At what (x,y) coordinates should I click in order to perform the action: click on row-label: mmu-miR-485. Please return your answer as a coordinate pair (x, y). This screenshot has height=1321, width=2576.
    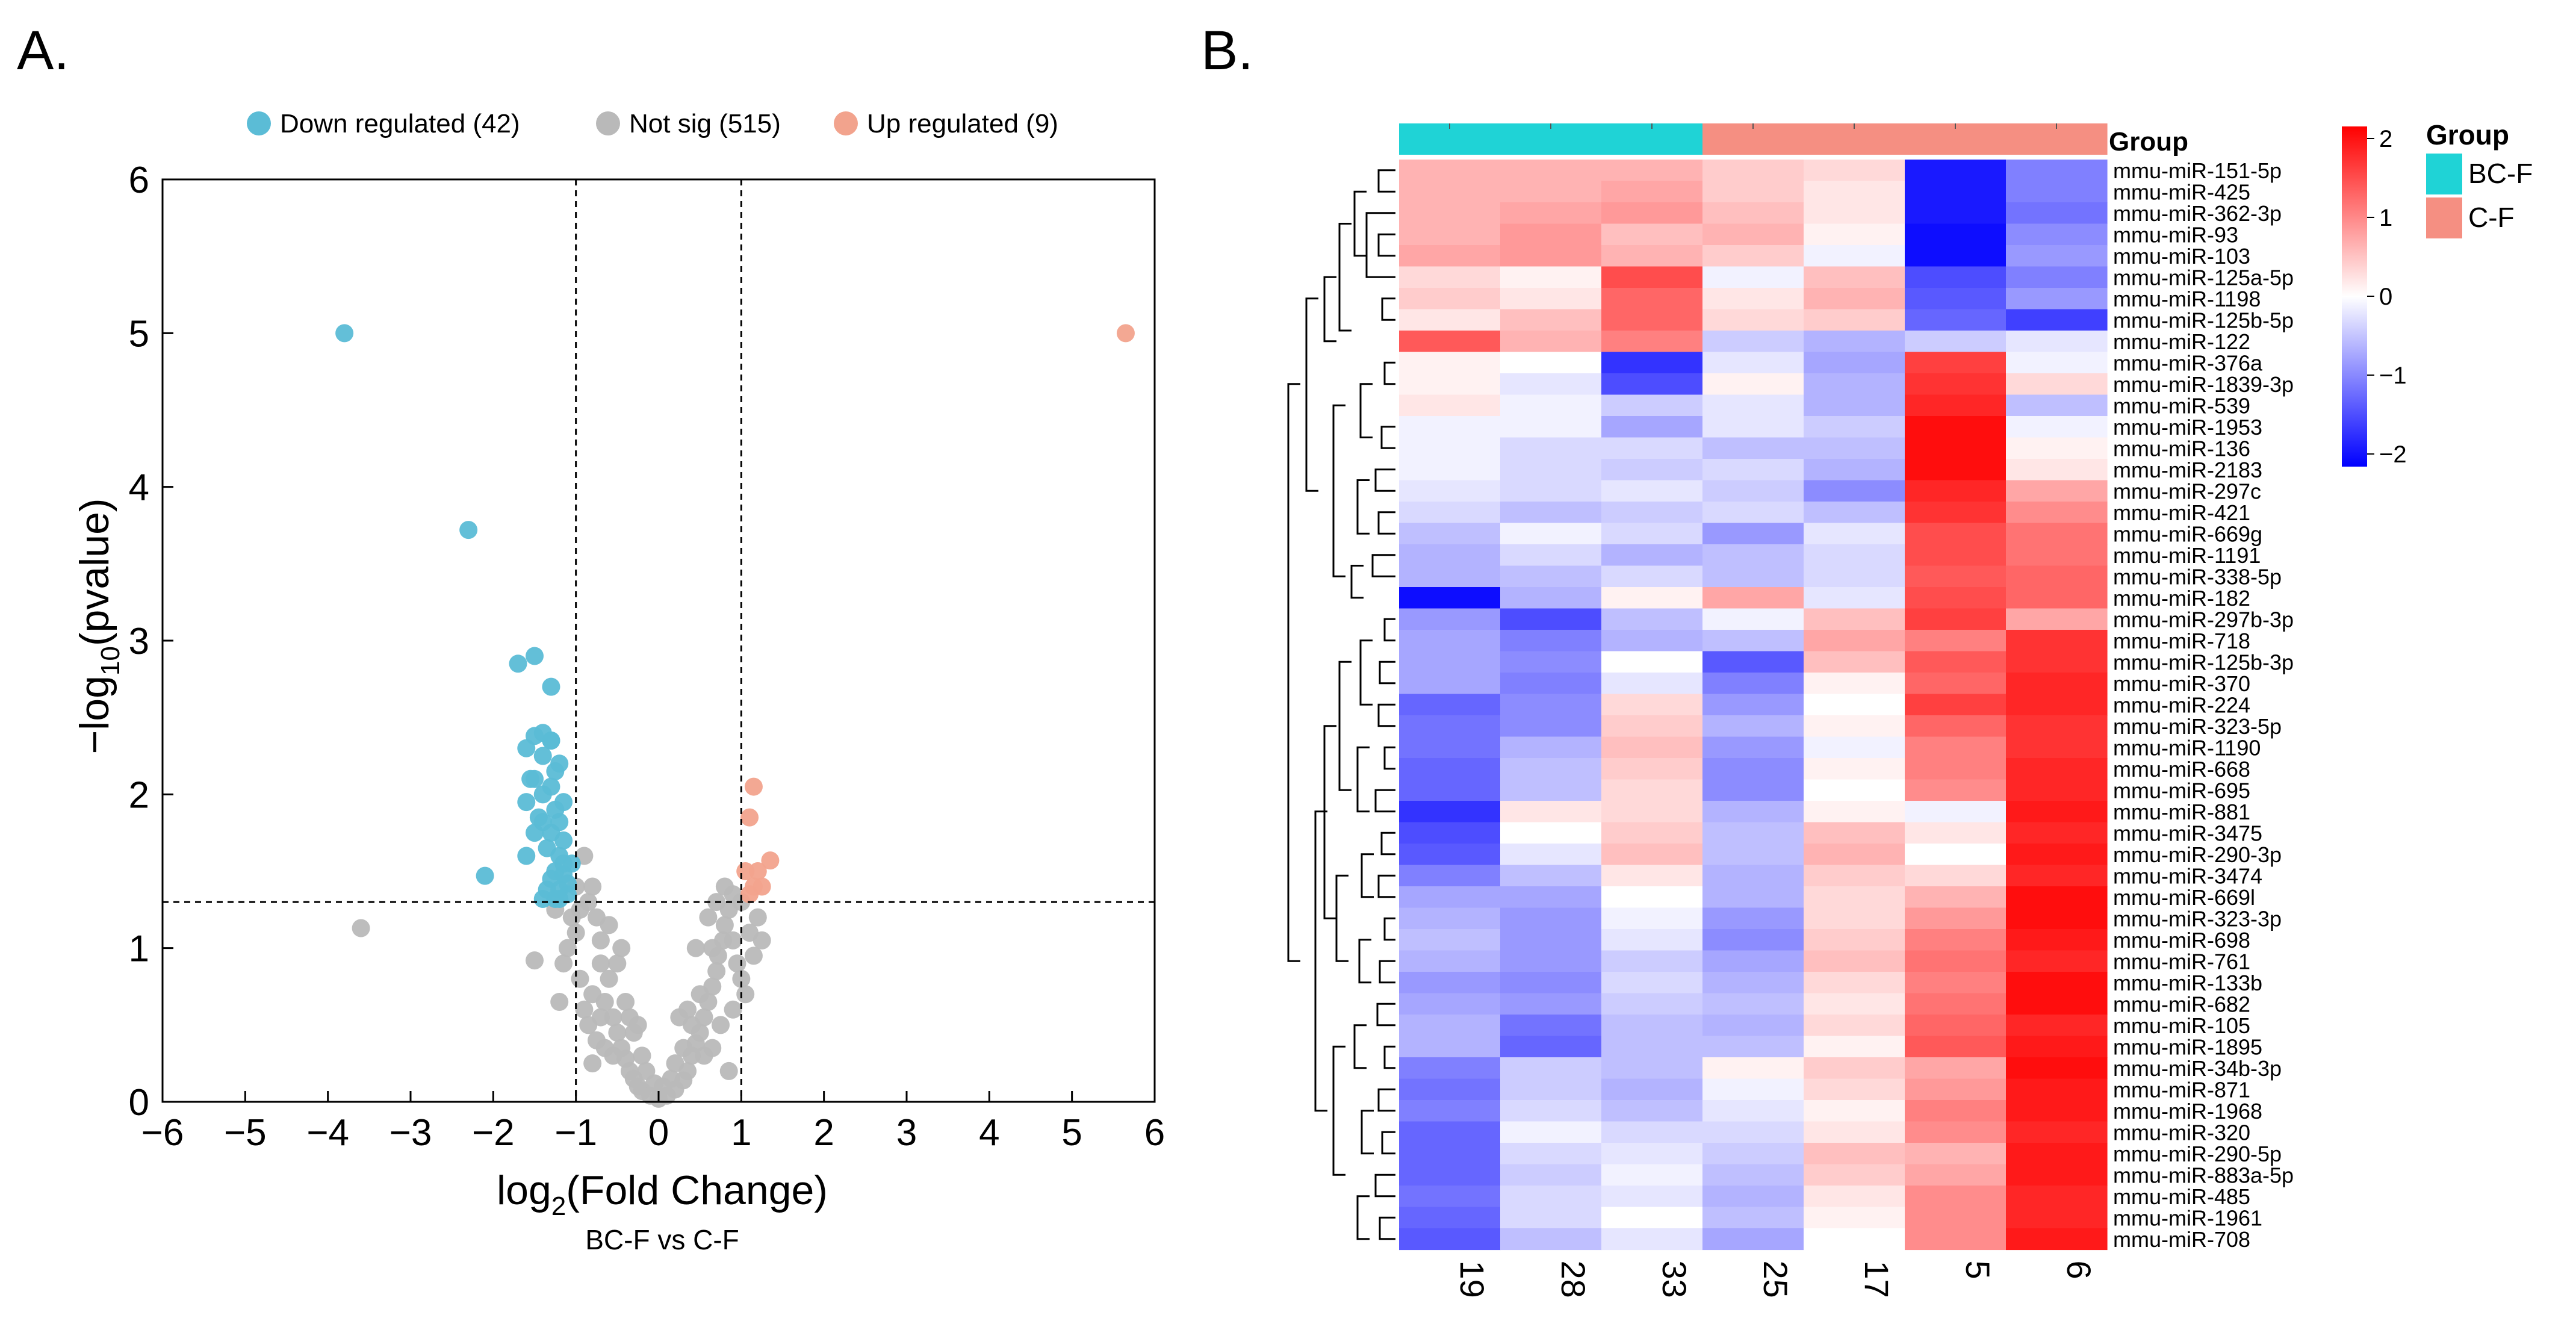
    Looking at the image, I should click on (2181, 1196).